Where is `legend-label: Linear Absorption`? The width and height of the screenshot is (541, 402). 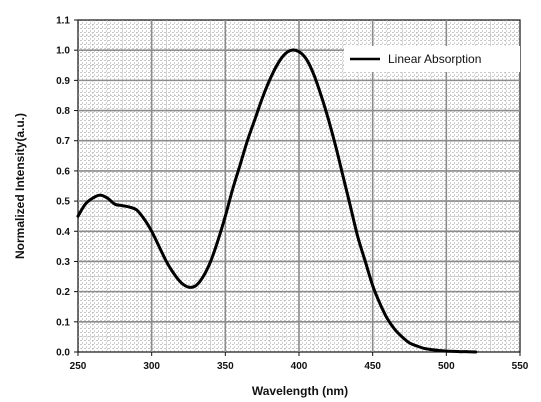
legend-label: Linear Absorption is located at coordinates (434, 59).